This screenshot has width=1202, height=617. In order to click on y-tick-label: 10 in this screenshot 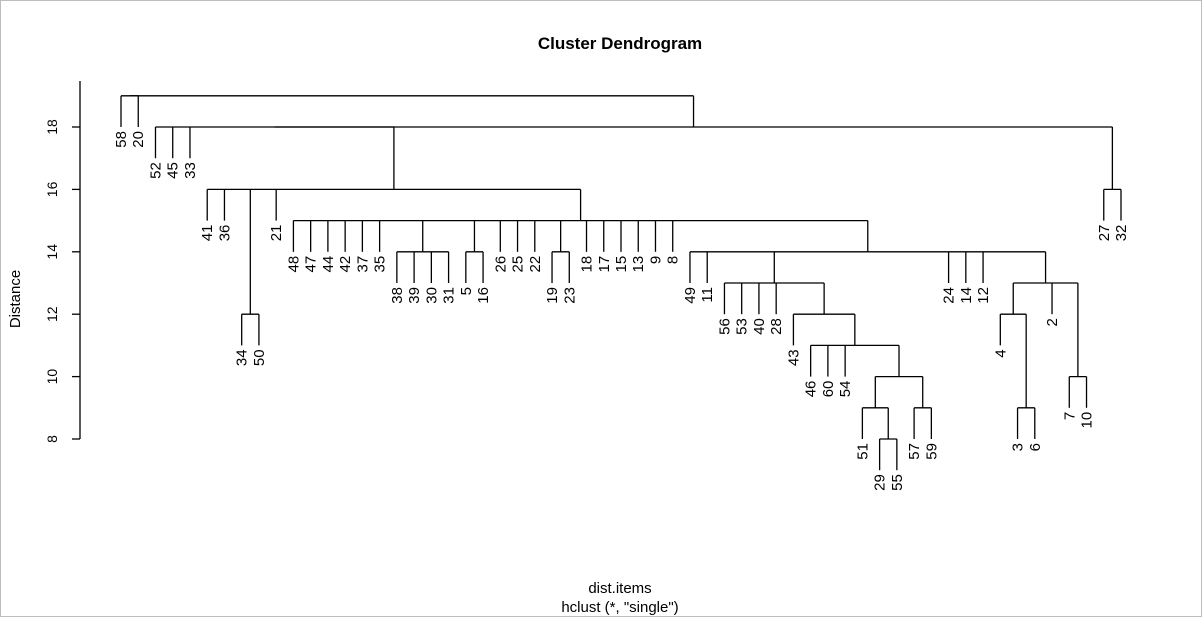, I will do `click(52, 377)`.